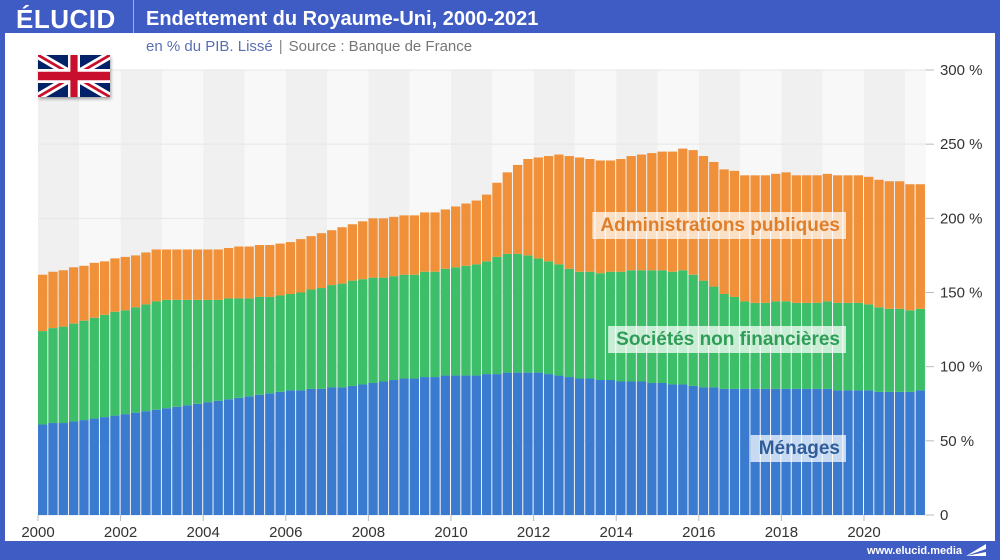 The width and height of the screenshot is (1000, 560). What do you see at coordinates (976, 550) in the screenshot?
I see `elucid-mark-icon` at bounding box center [976, 550].